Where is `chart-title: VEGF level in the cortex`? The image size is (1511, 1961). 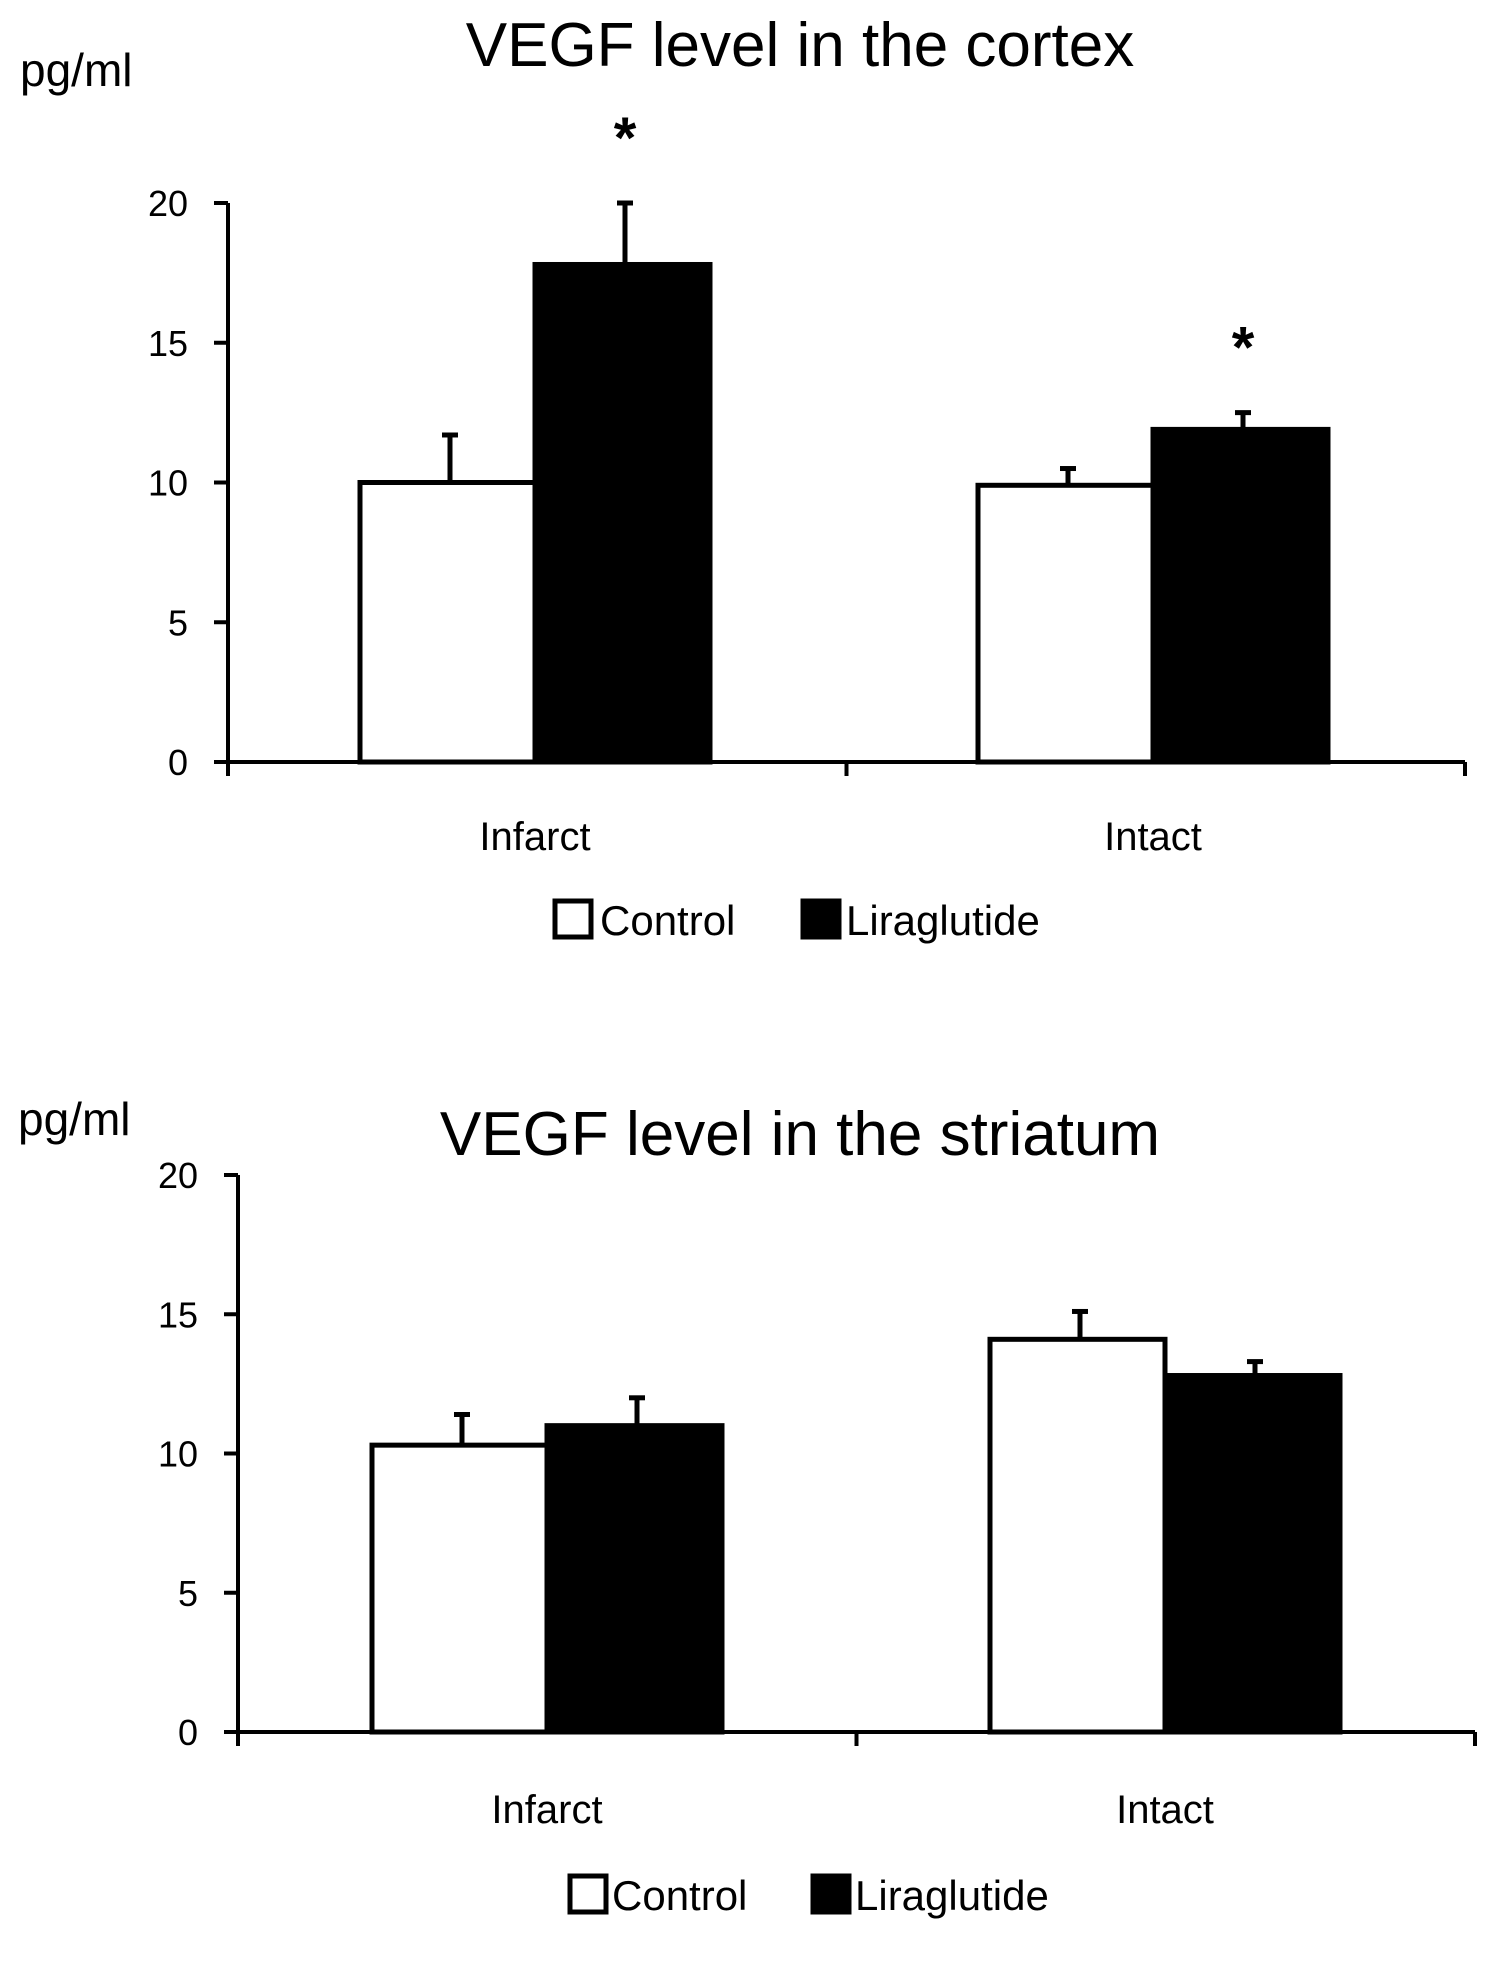
chart-title: VEGF level in the cortex is located at coordinates (800, 45).